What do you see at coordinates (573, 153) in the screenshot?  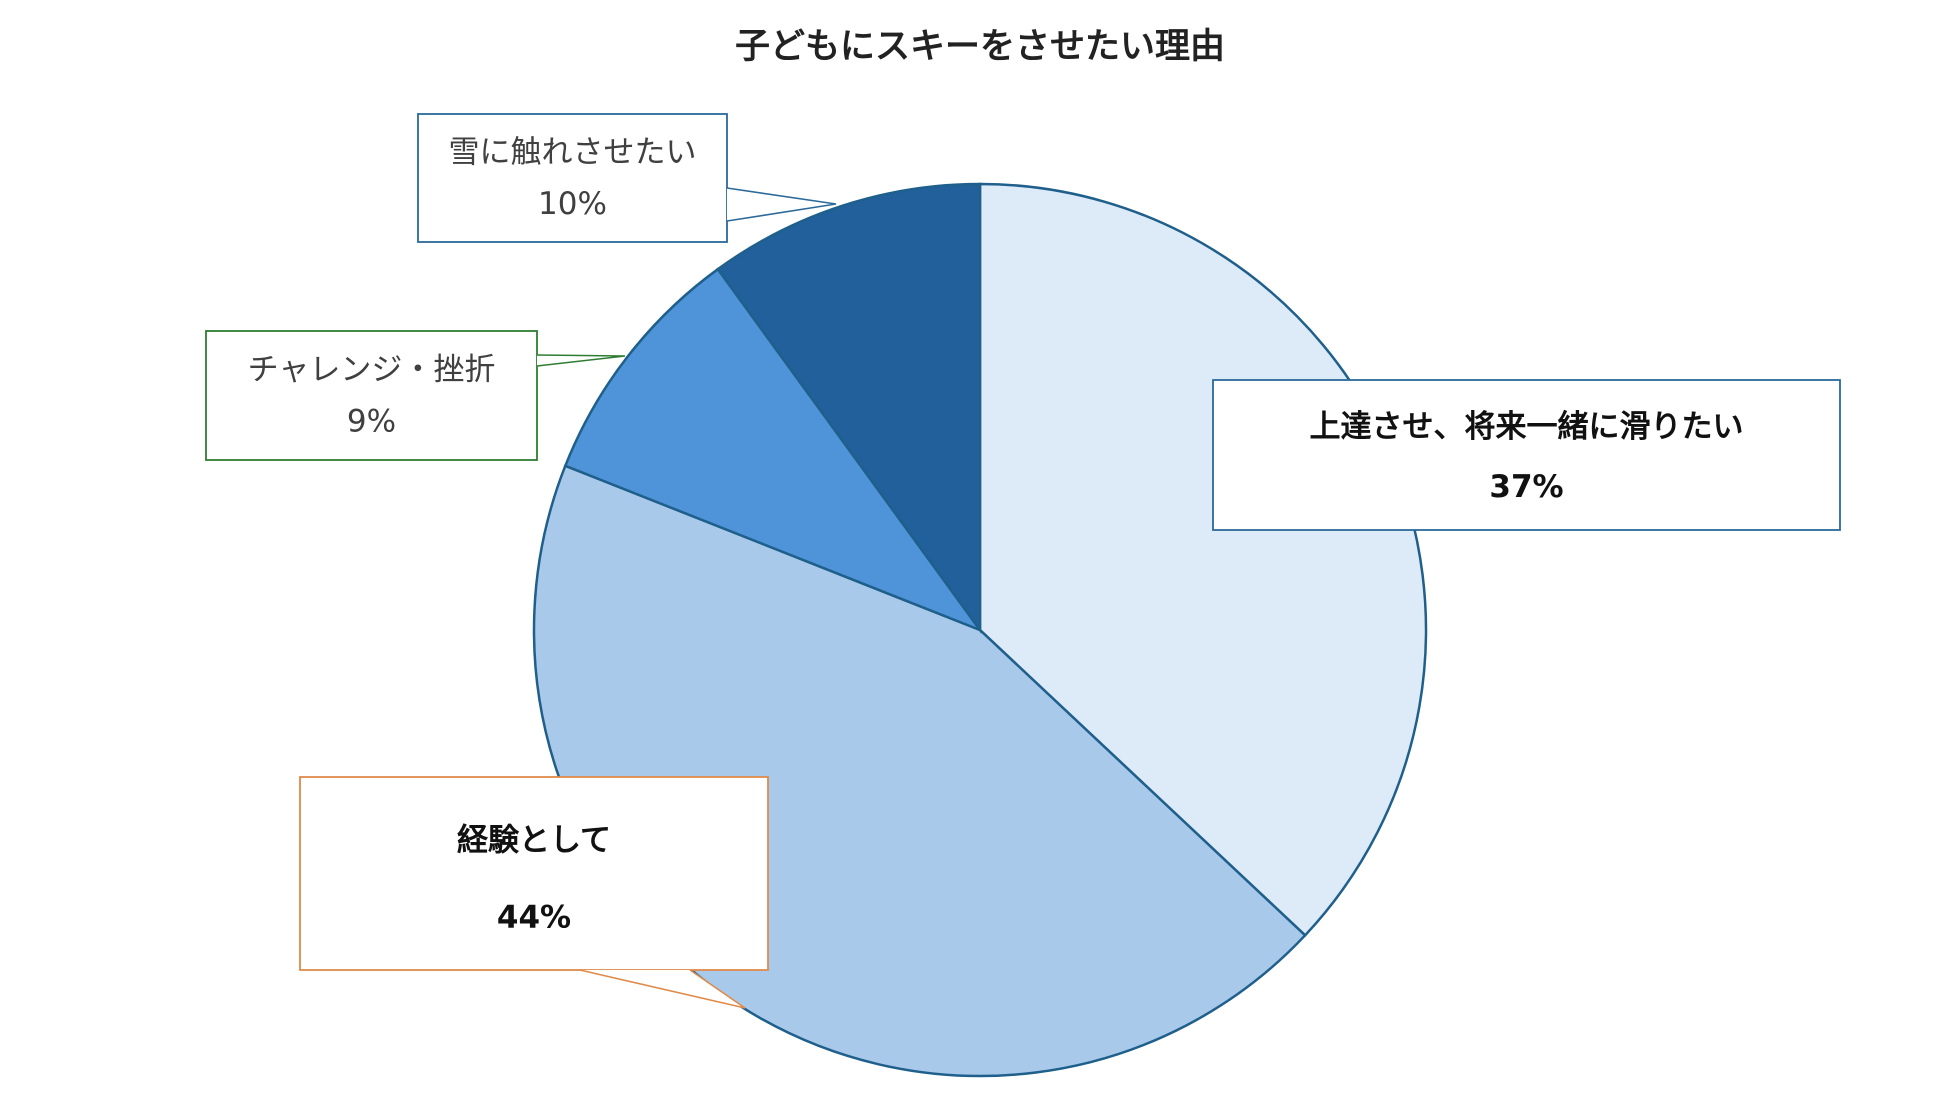 I see `slice-label: 雪に触れさせたい` at bounding box center [573, 153].